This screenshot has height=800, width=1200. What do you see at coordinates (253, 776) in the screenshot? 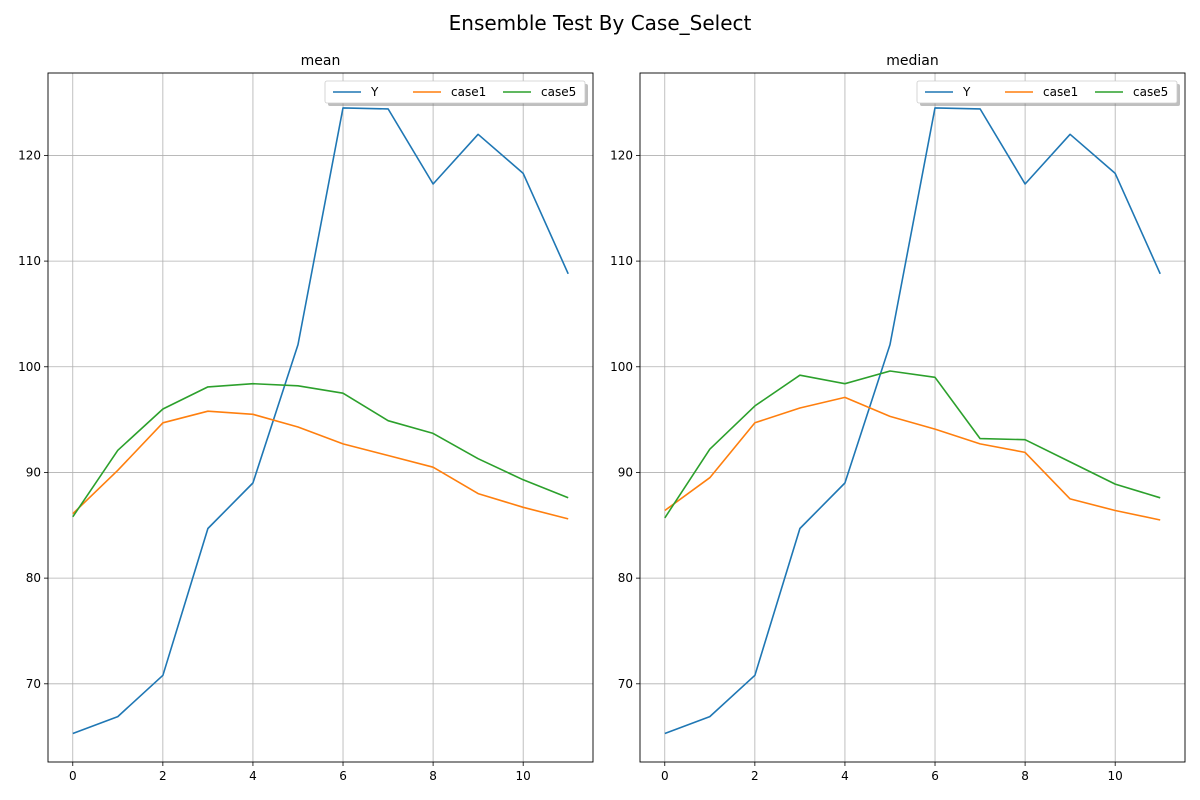
I see `chart-1-x-tick-label: 4` at bounding box center [253, 776].